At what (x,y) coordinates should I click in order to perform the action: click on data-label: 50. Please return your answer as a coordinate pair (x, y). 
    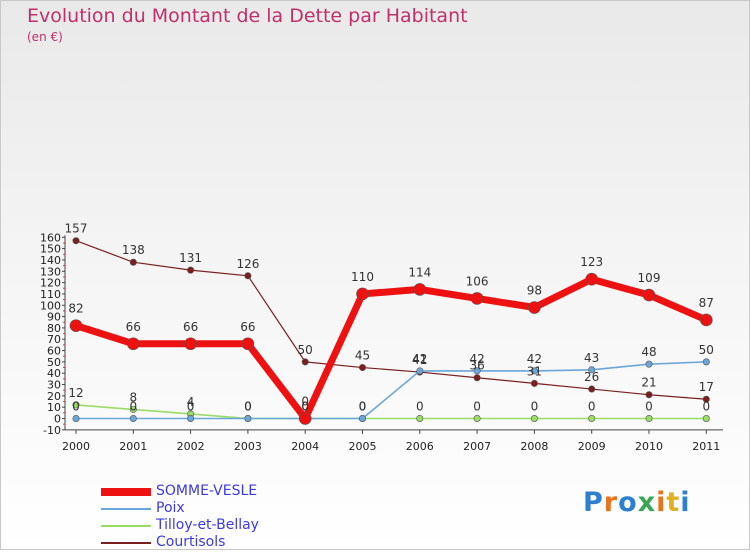
    Looking at the image, I should click on (305, 350).